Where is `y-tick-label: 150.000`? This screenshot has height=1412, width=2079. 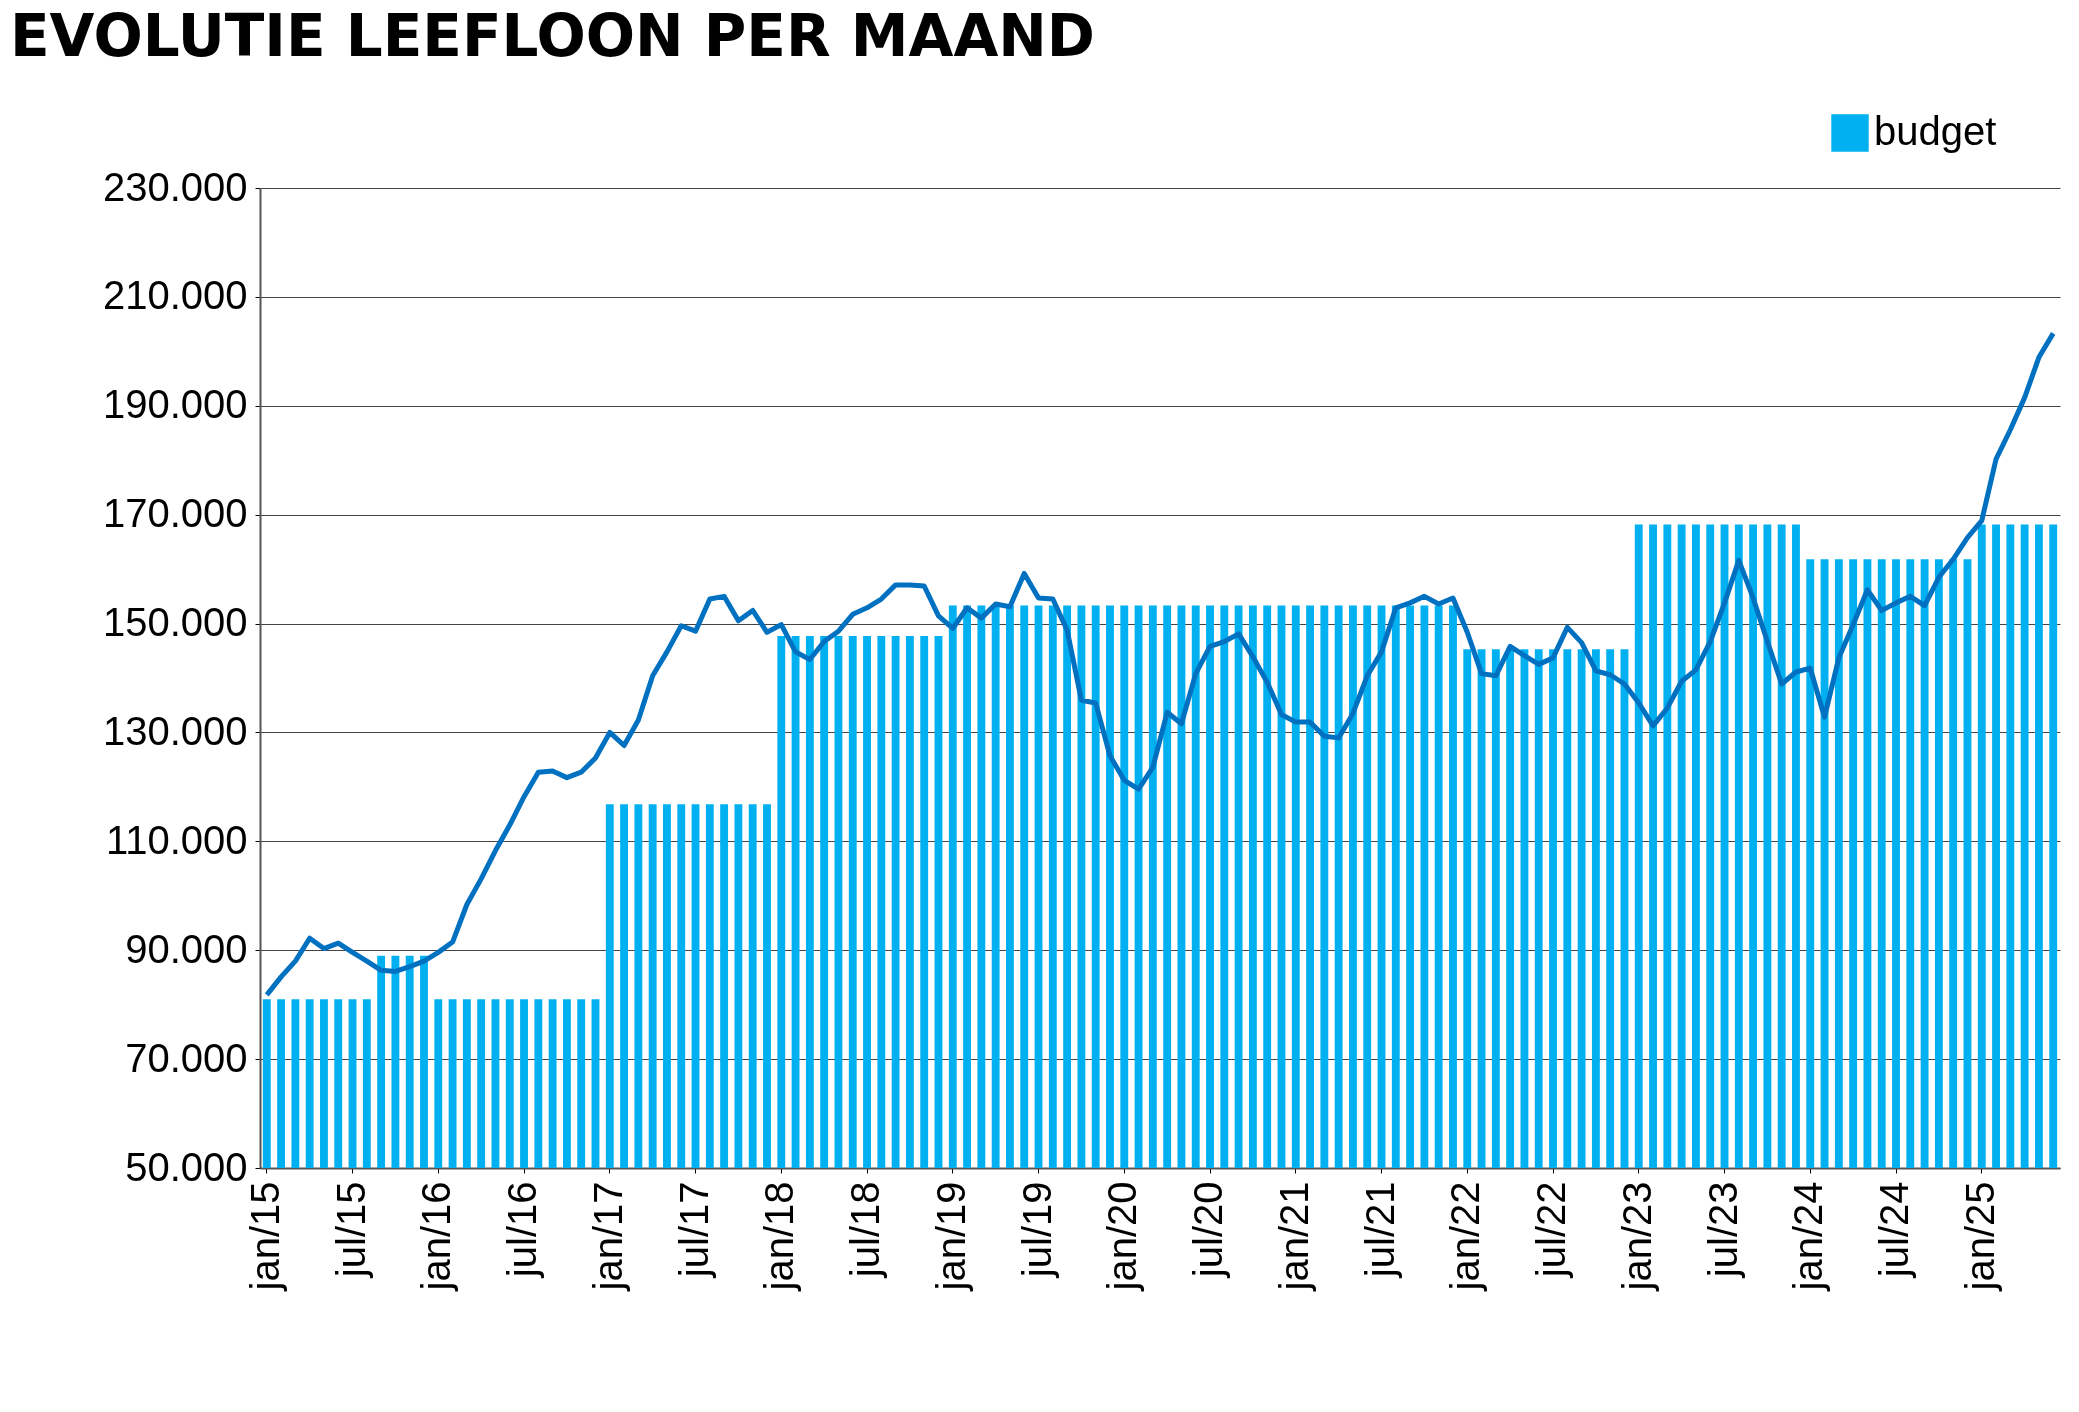
y-tick-label: 150.000 is located at coordinates (175, 622).